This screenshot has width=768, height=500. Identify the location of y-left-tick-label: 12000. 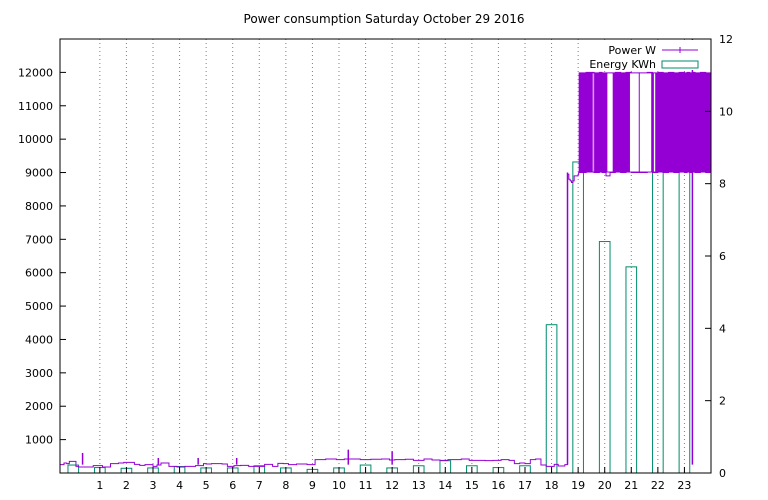
(35, 72).